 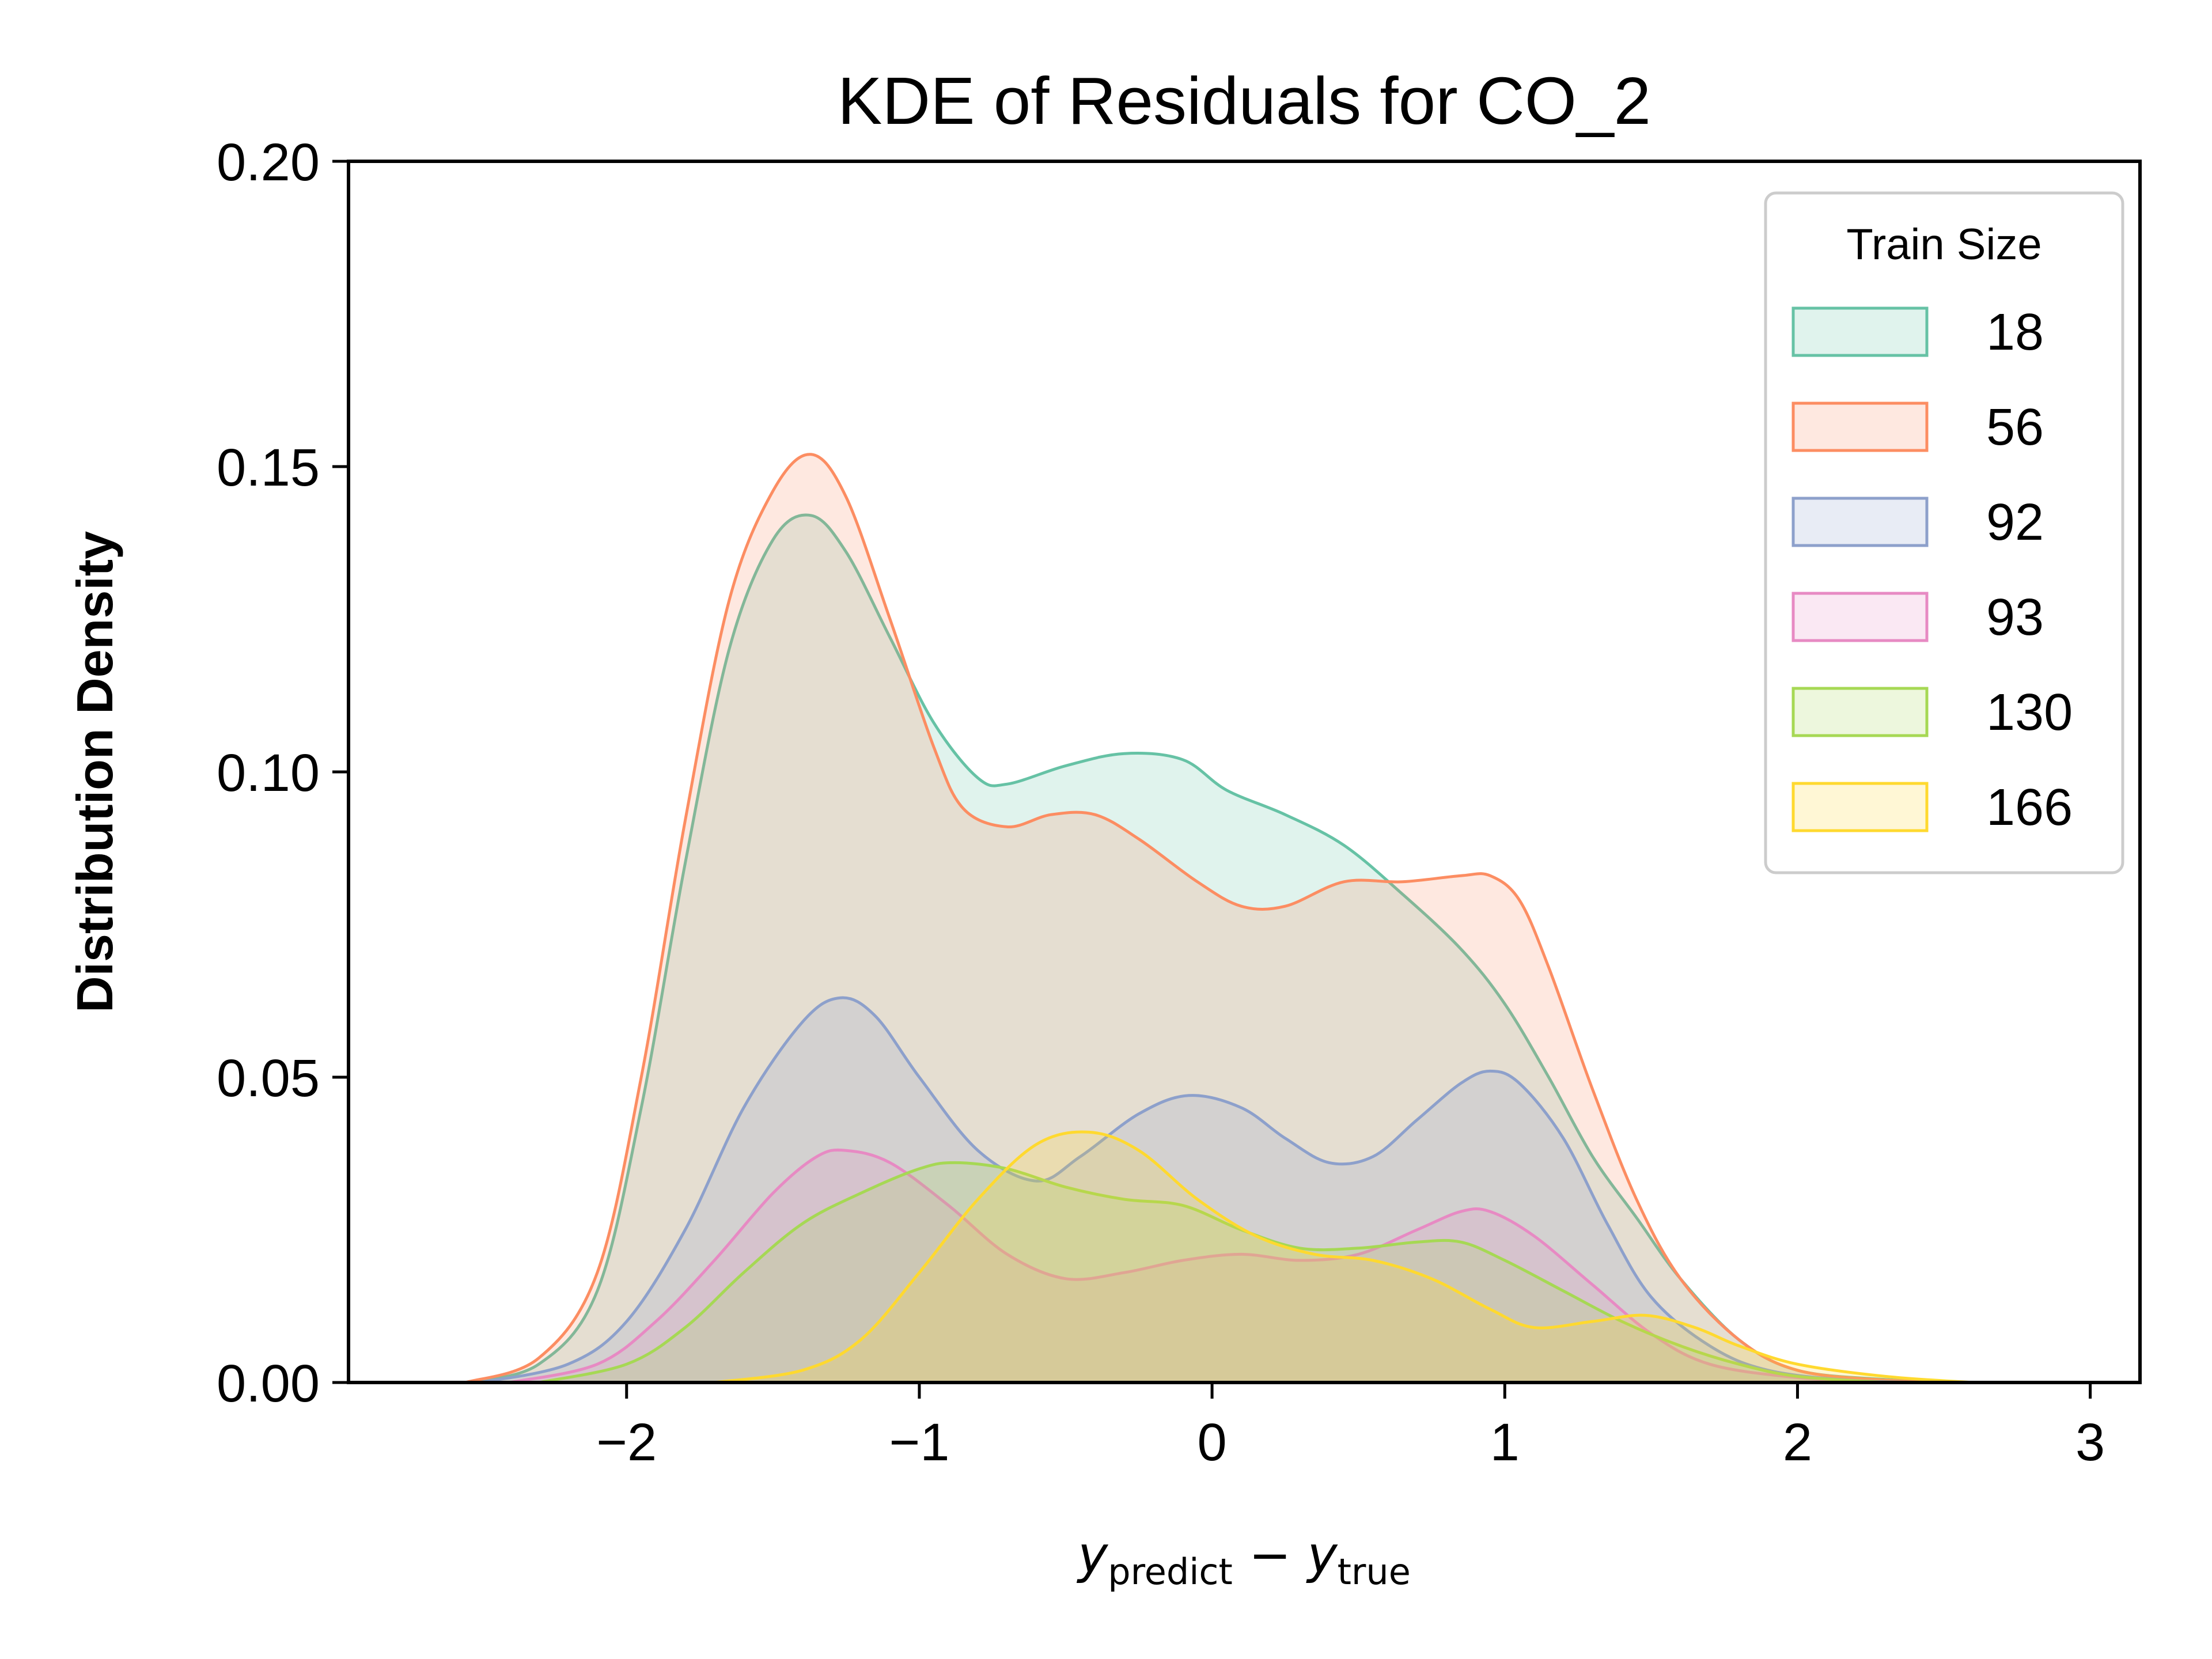 I want to click on y-tick-label: 0.15, so click(x=268, y=467).